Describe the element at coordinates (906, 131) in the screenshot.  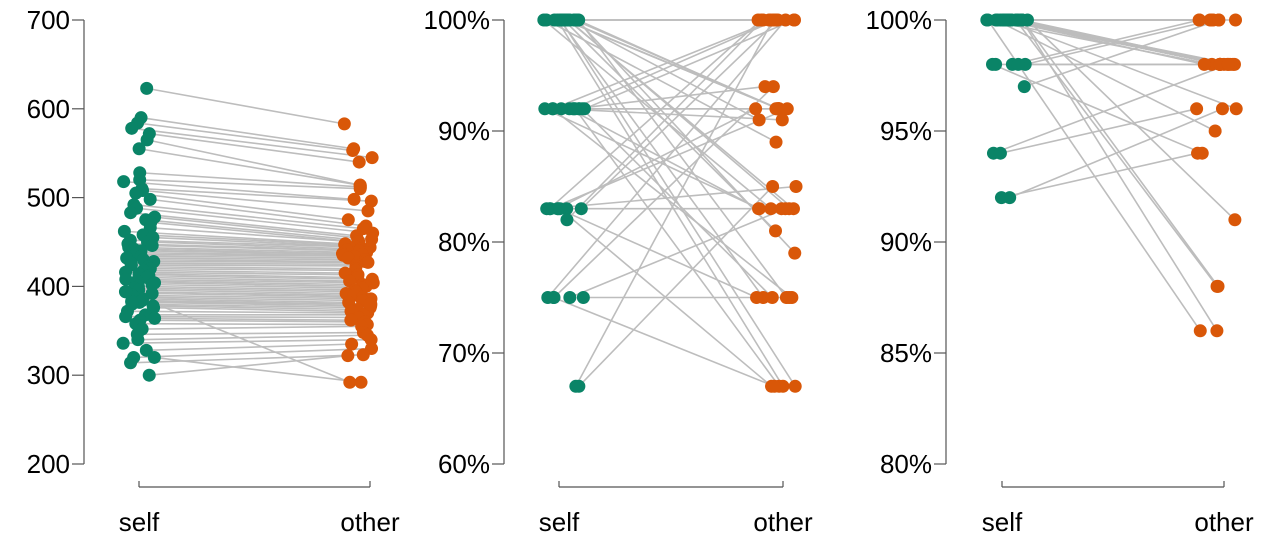
I see `y-tick-label: 95%` at that location.